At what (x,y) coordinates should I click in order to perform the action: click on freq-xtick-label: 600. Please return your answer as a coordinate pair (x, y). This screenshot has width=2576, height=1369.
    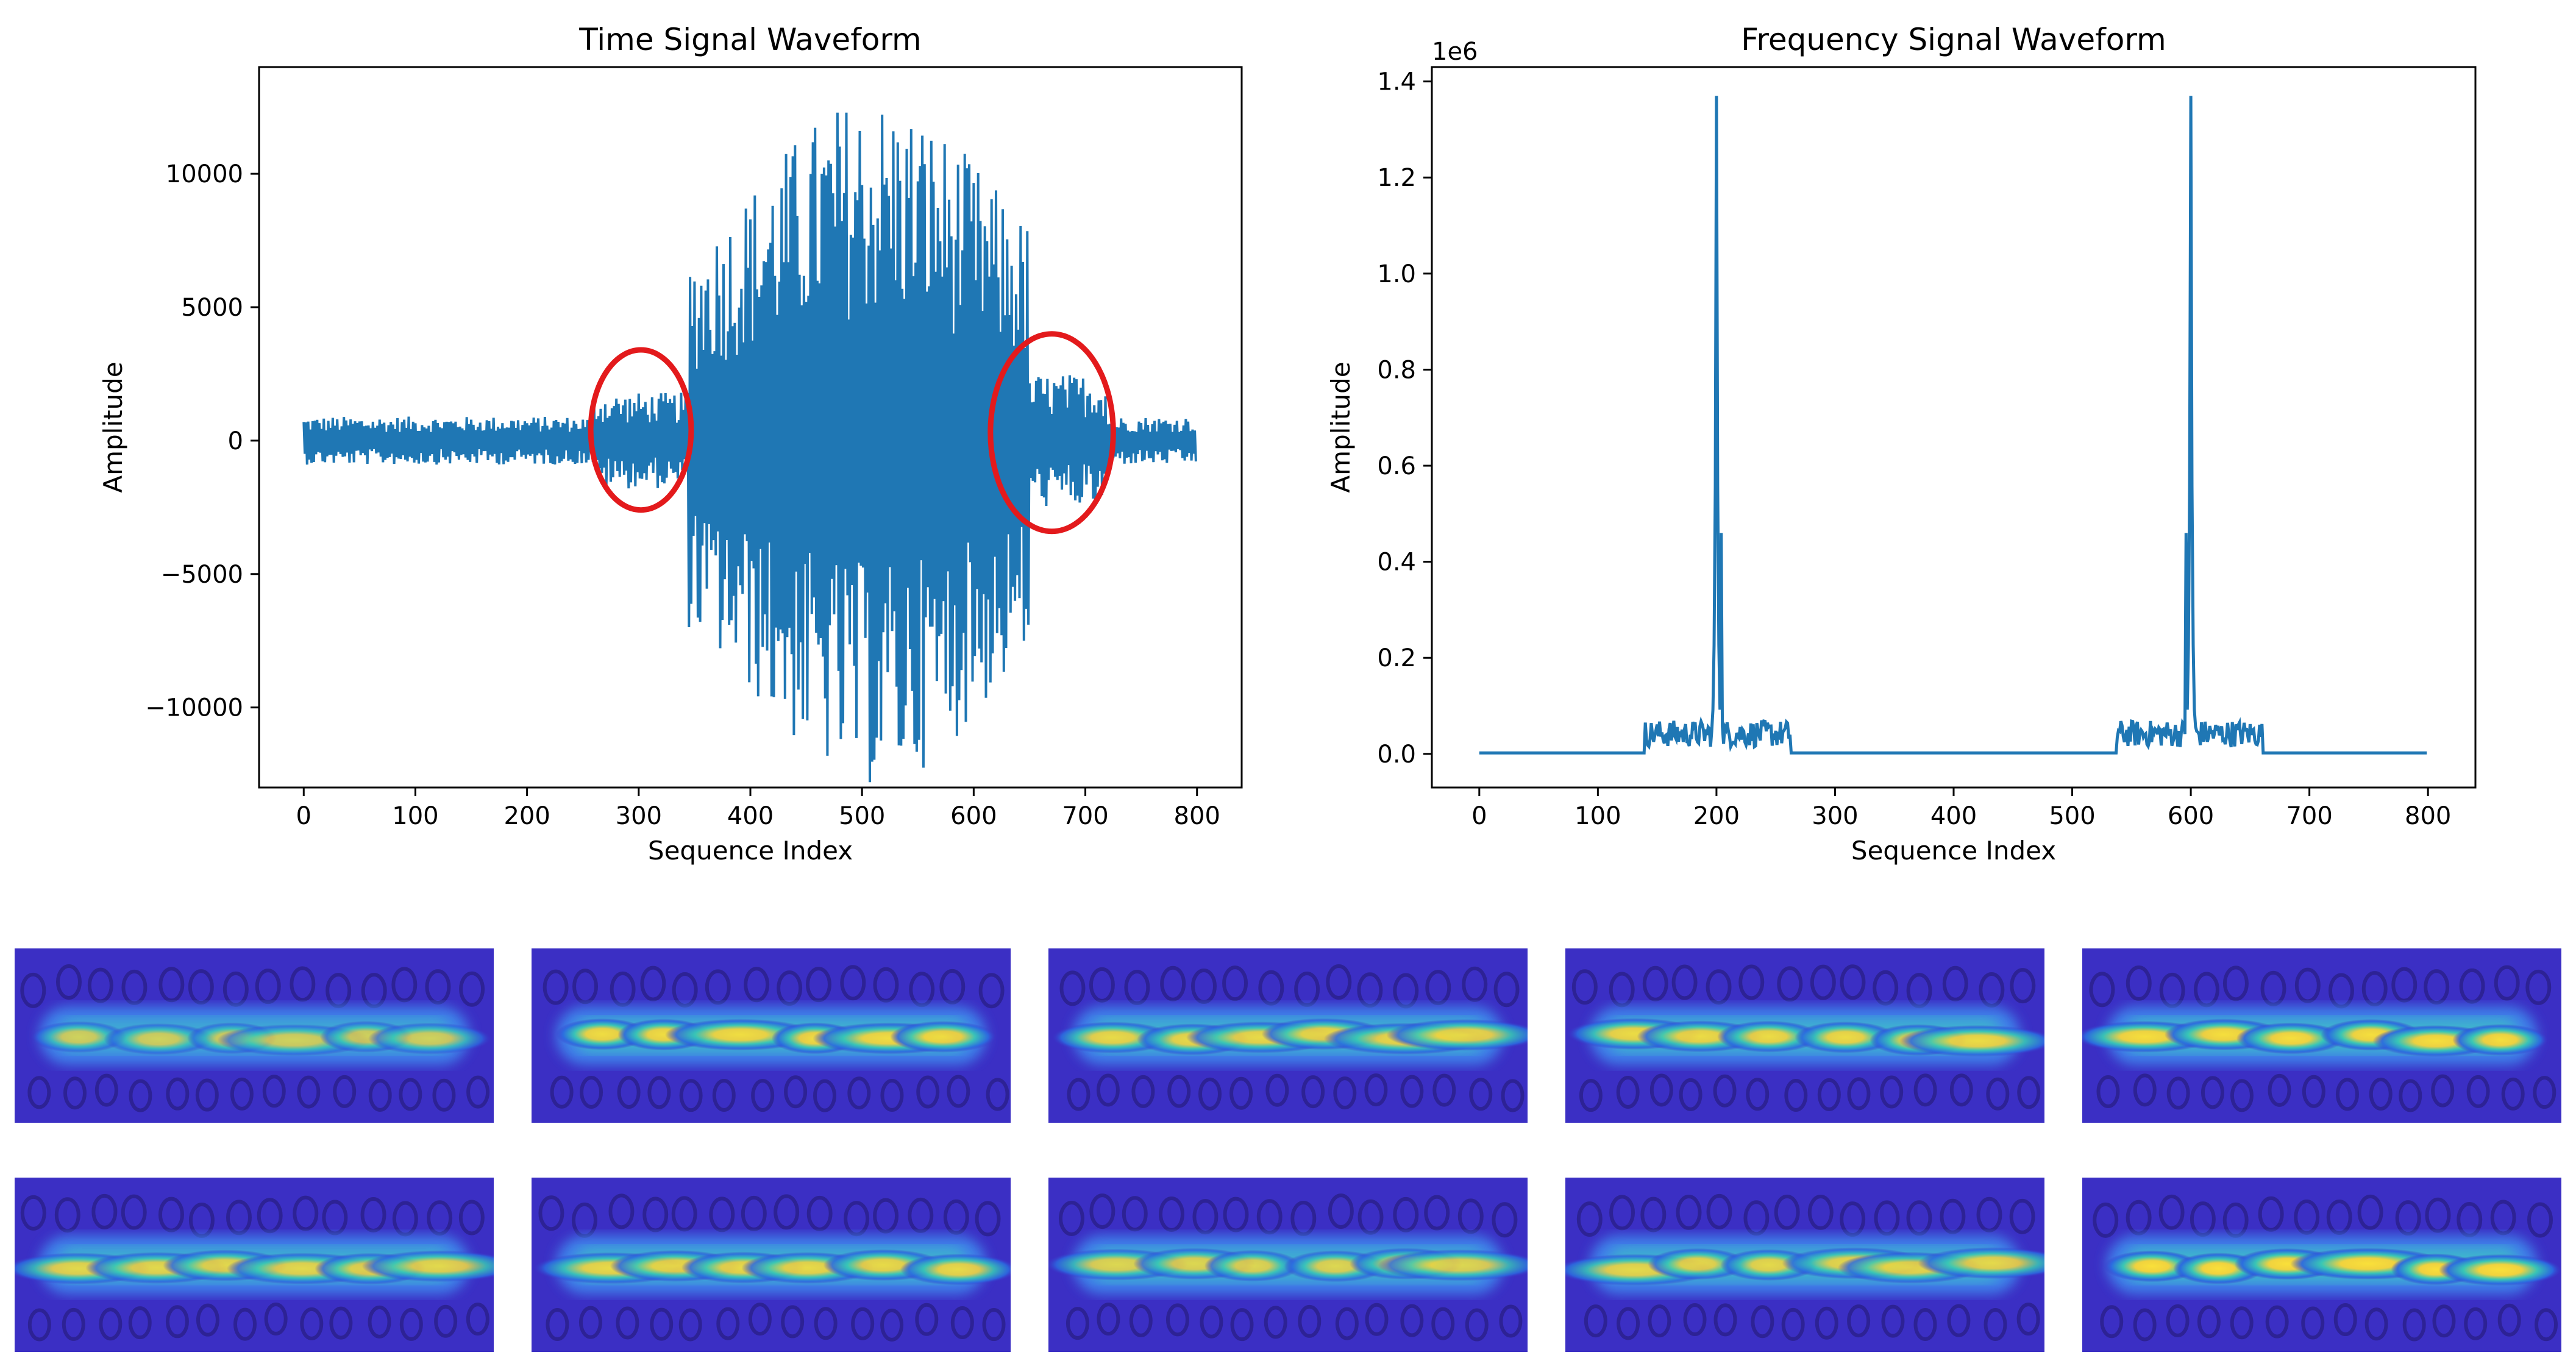
    Looking at the image, I should click on (2191, 816).